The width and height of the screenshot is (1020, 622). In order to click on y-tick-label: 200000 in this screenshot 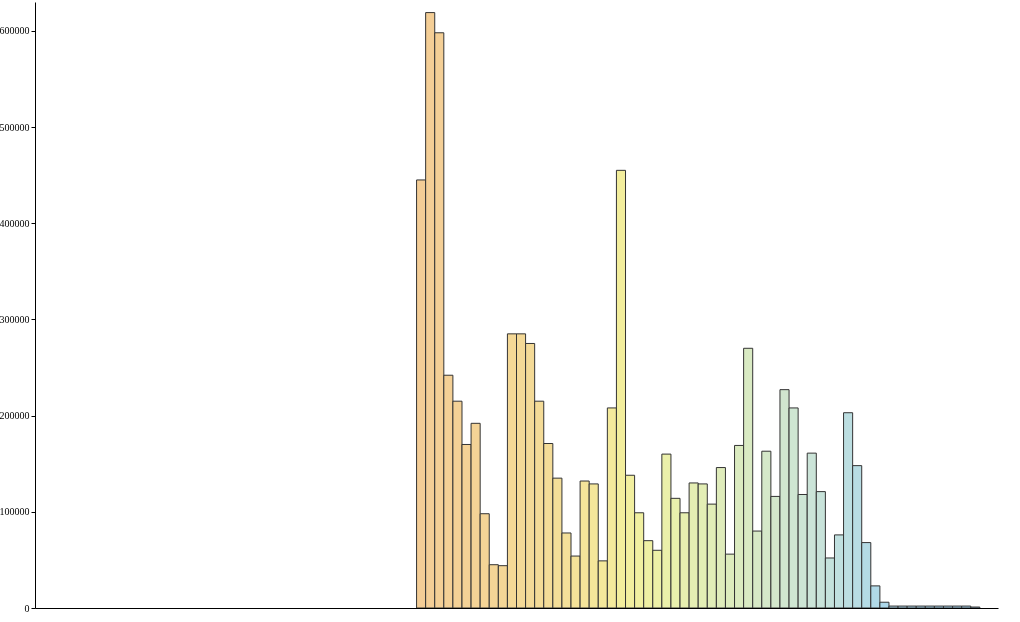, I will do `click(15, 416)`.